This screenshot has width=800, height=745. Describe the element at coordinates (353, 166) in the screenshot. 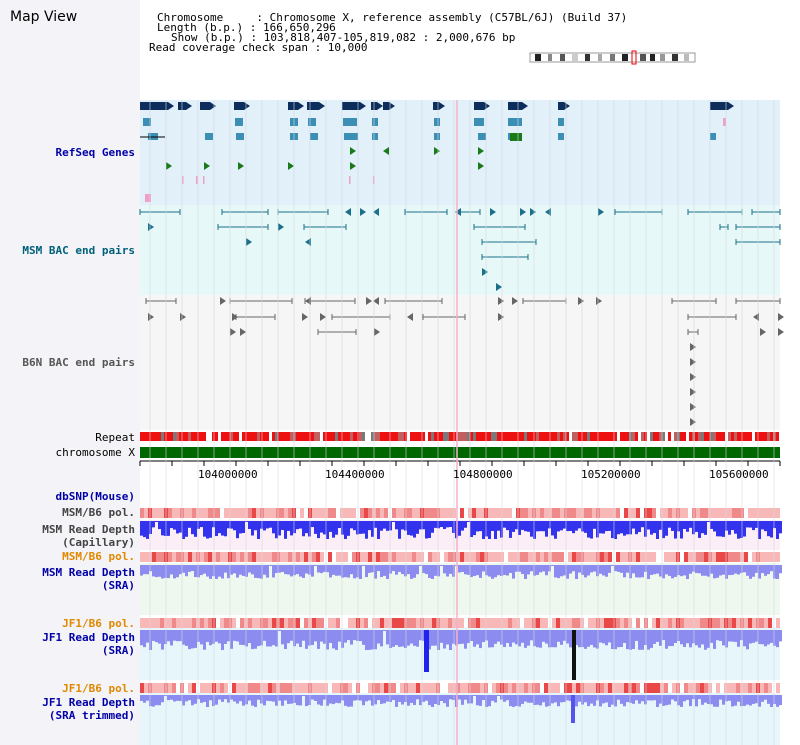

I see `gene-strand-arrow` at that location.